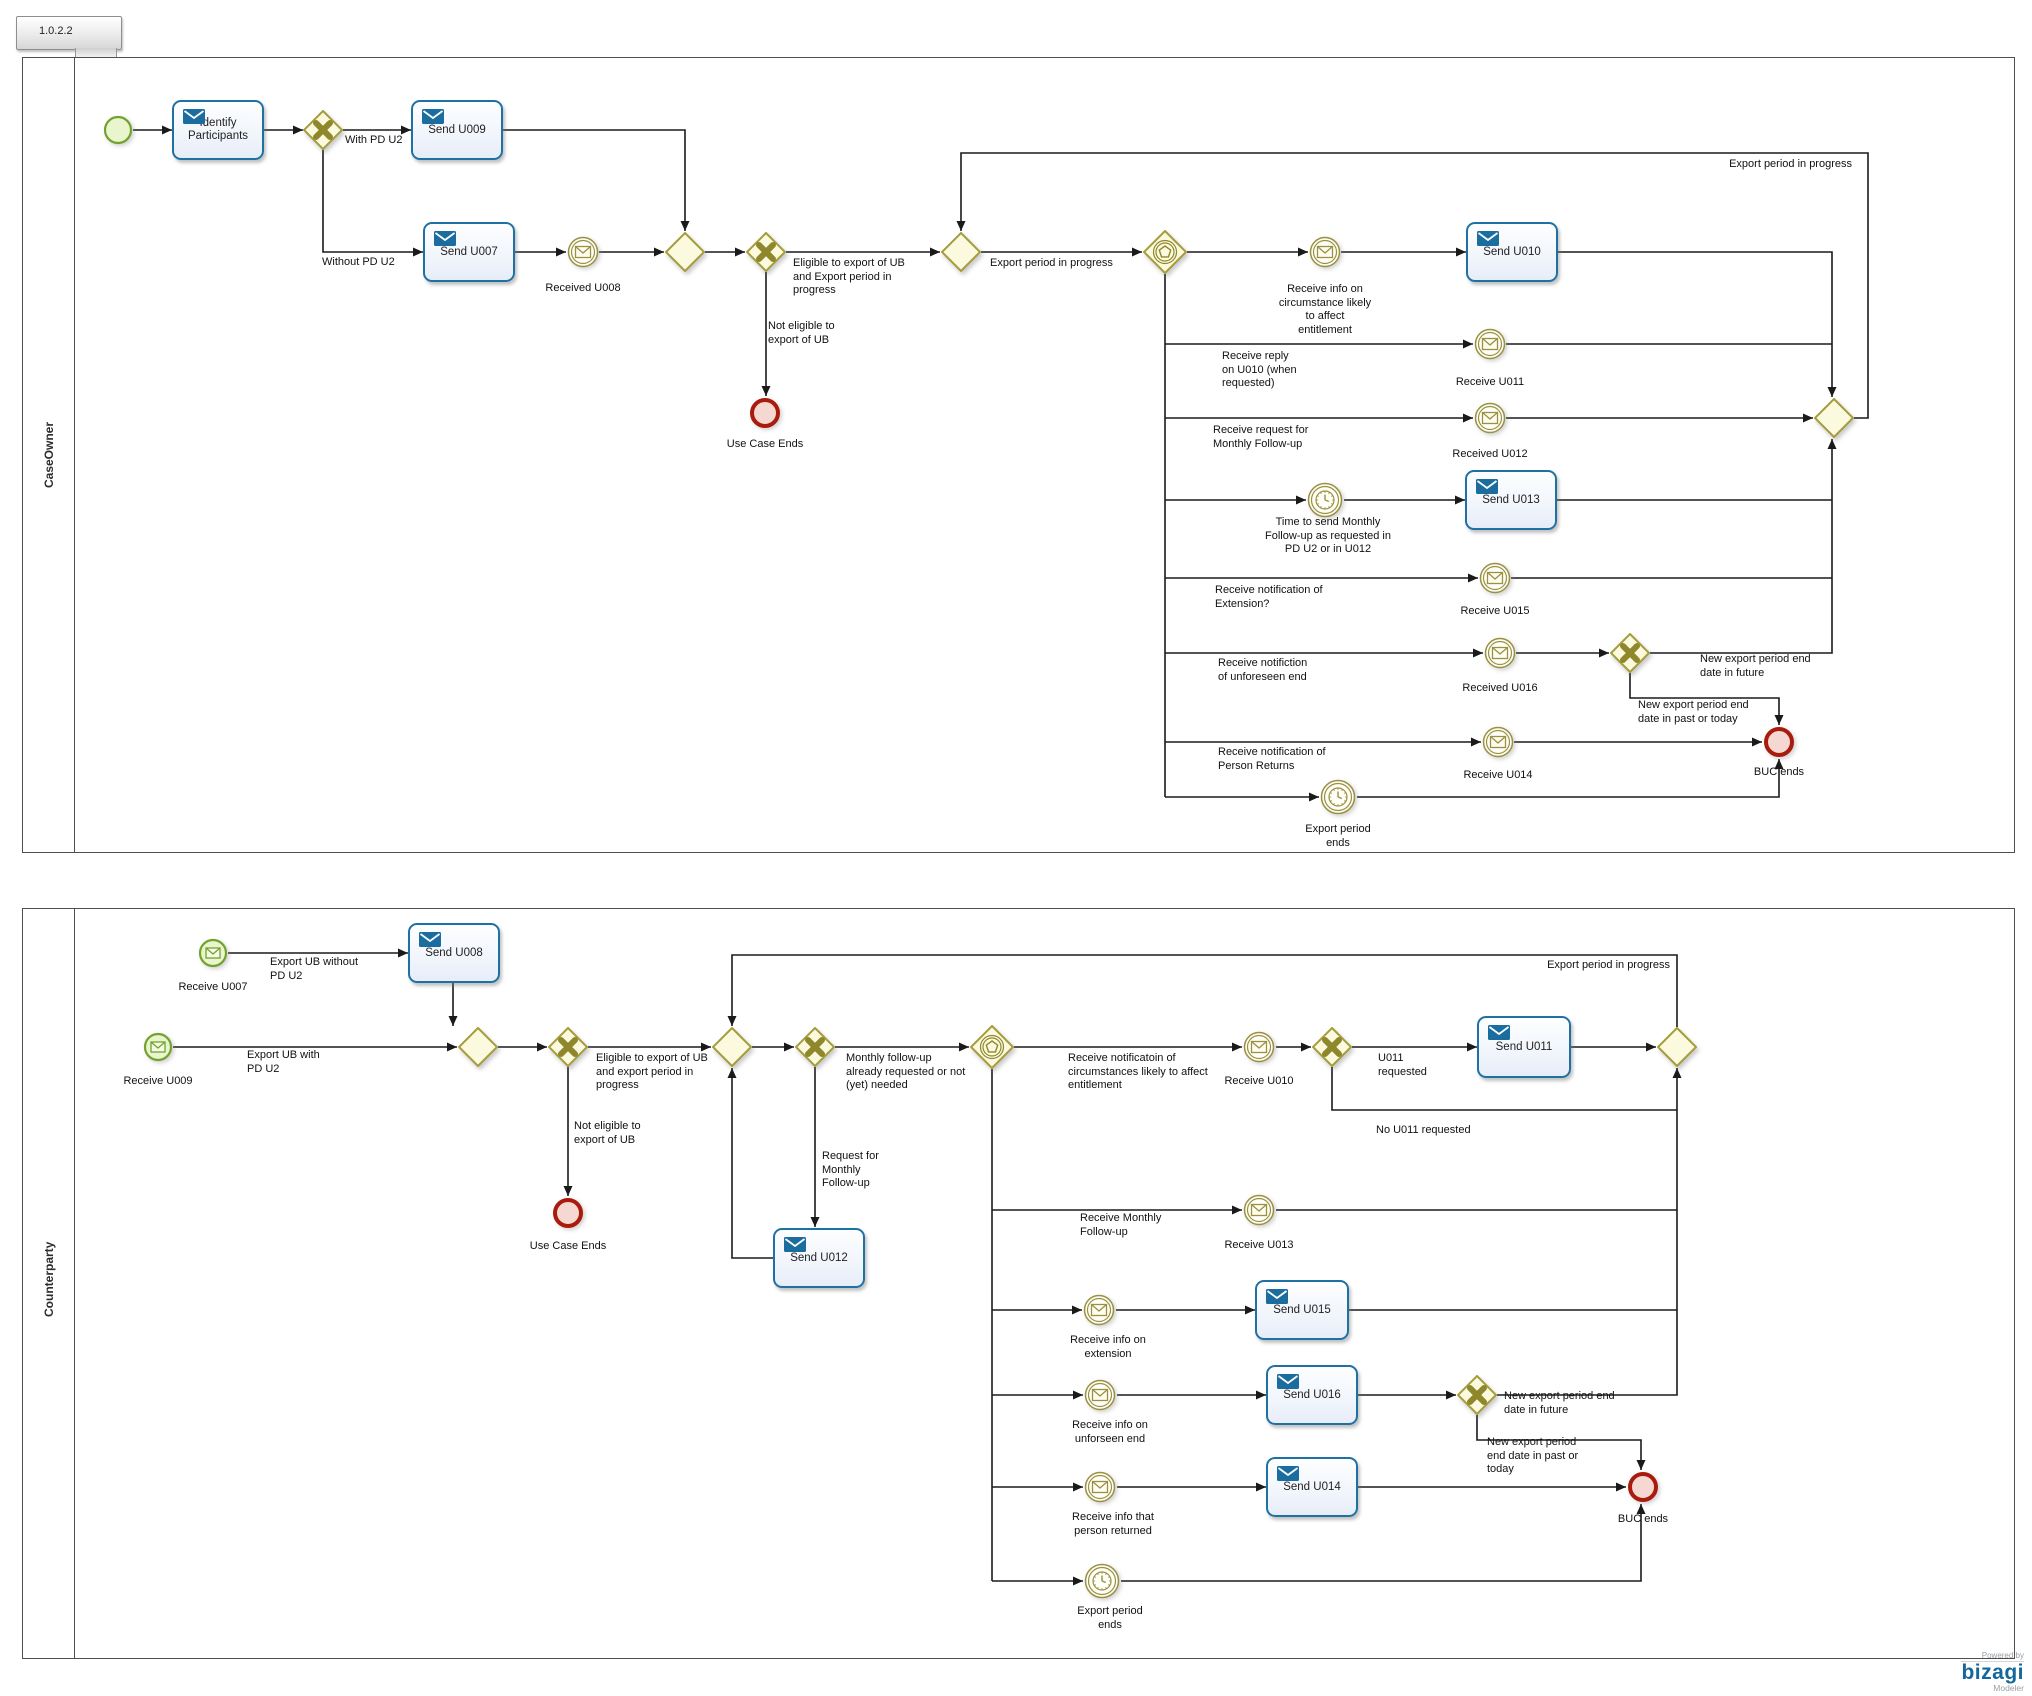  What do you see at coordinates (1338, 797) in the screenshot?
I see `event-export-period-ends` at bounding box center [1338, 797].